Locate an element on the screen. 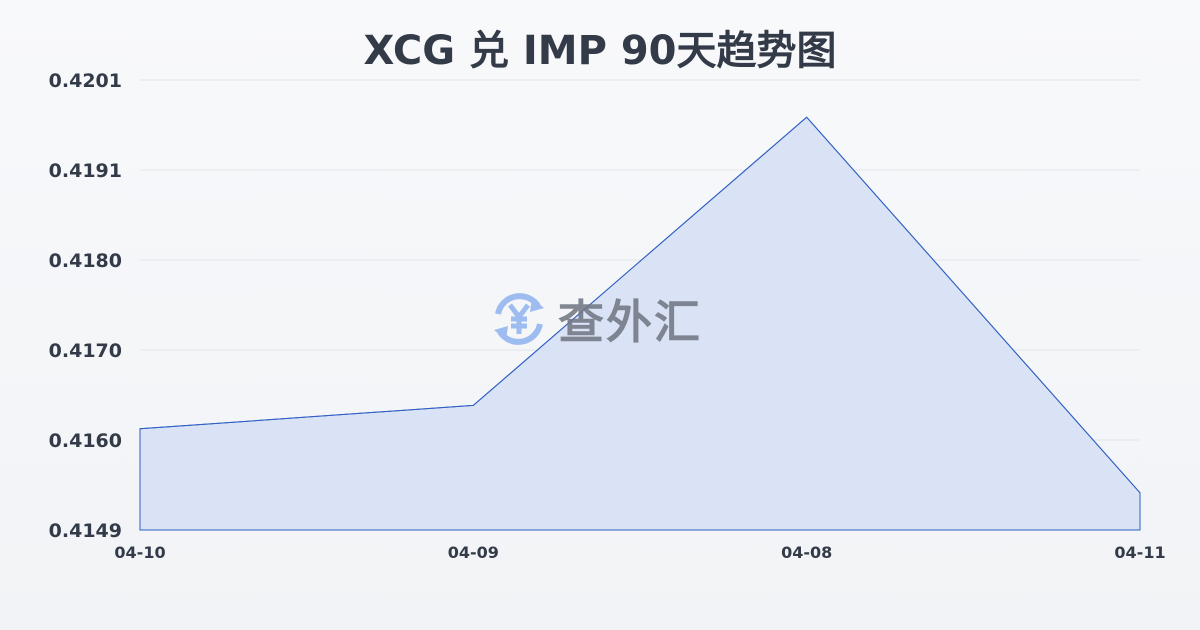 The height and width of the screenshot is (630, 1200). watermark-text: 查外汇 is located at coordinates (630, 322).